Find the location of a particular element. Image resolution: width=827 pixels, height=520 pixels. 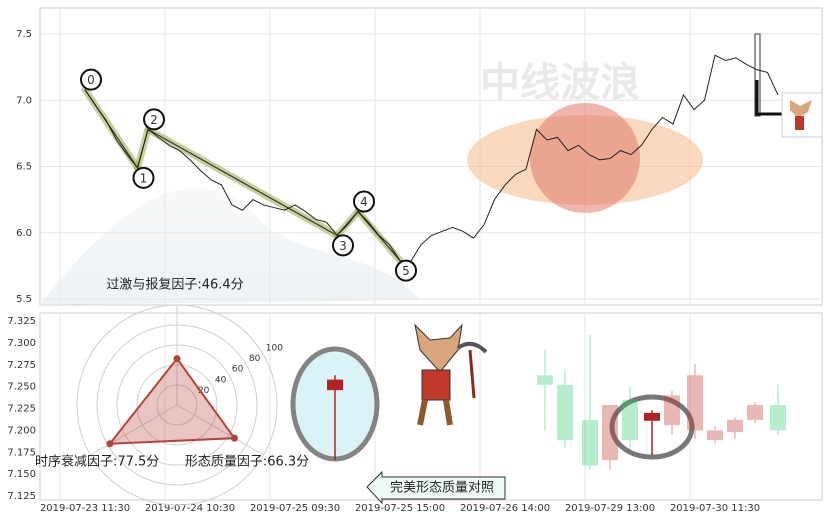

r-tick-label: 60 is located at coordinates (238, 370).